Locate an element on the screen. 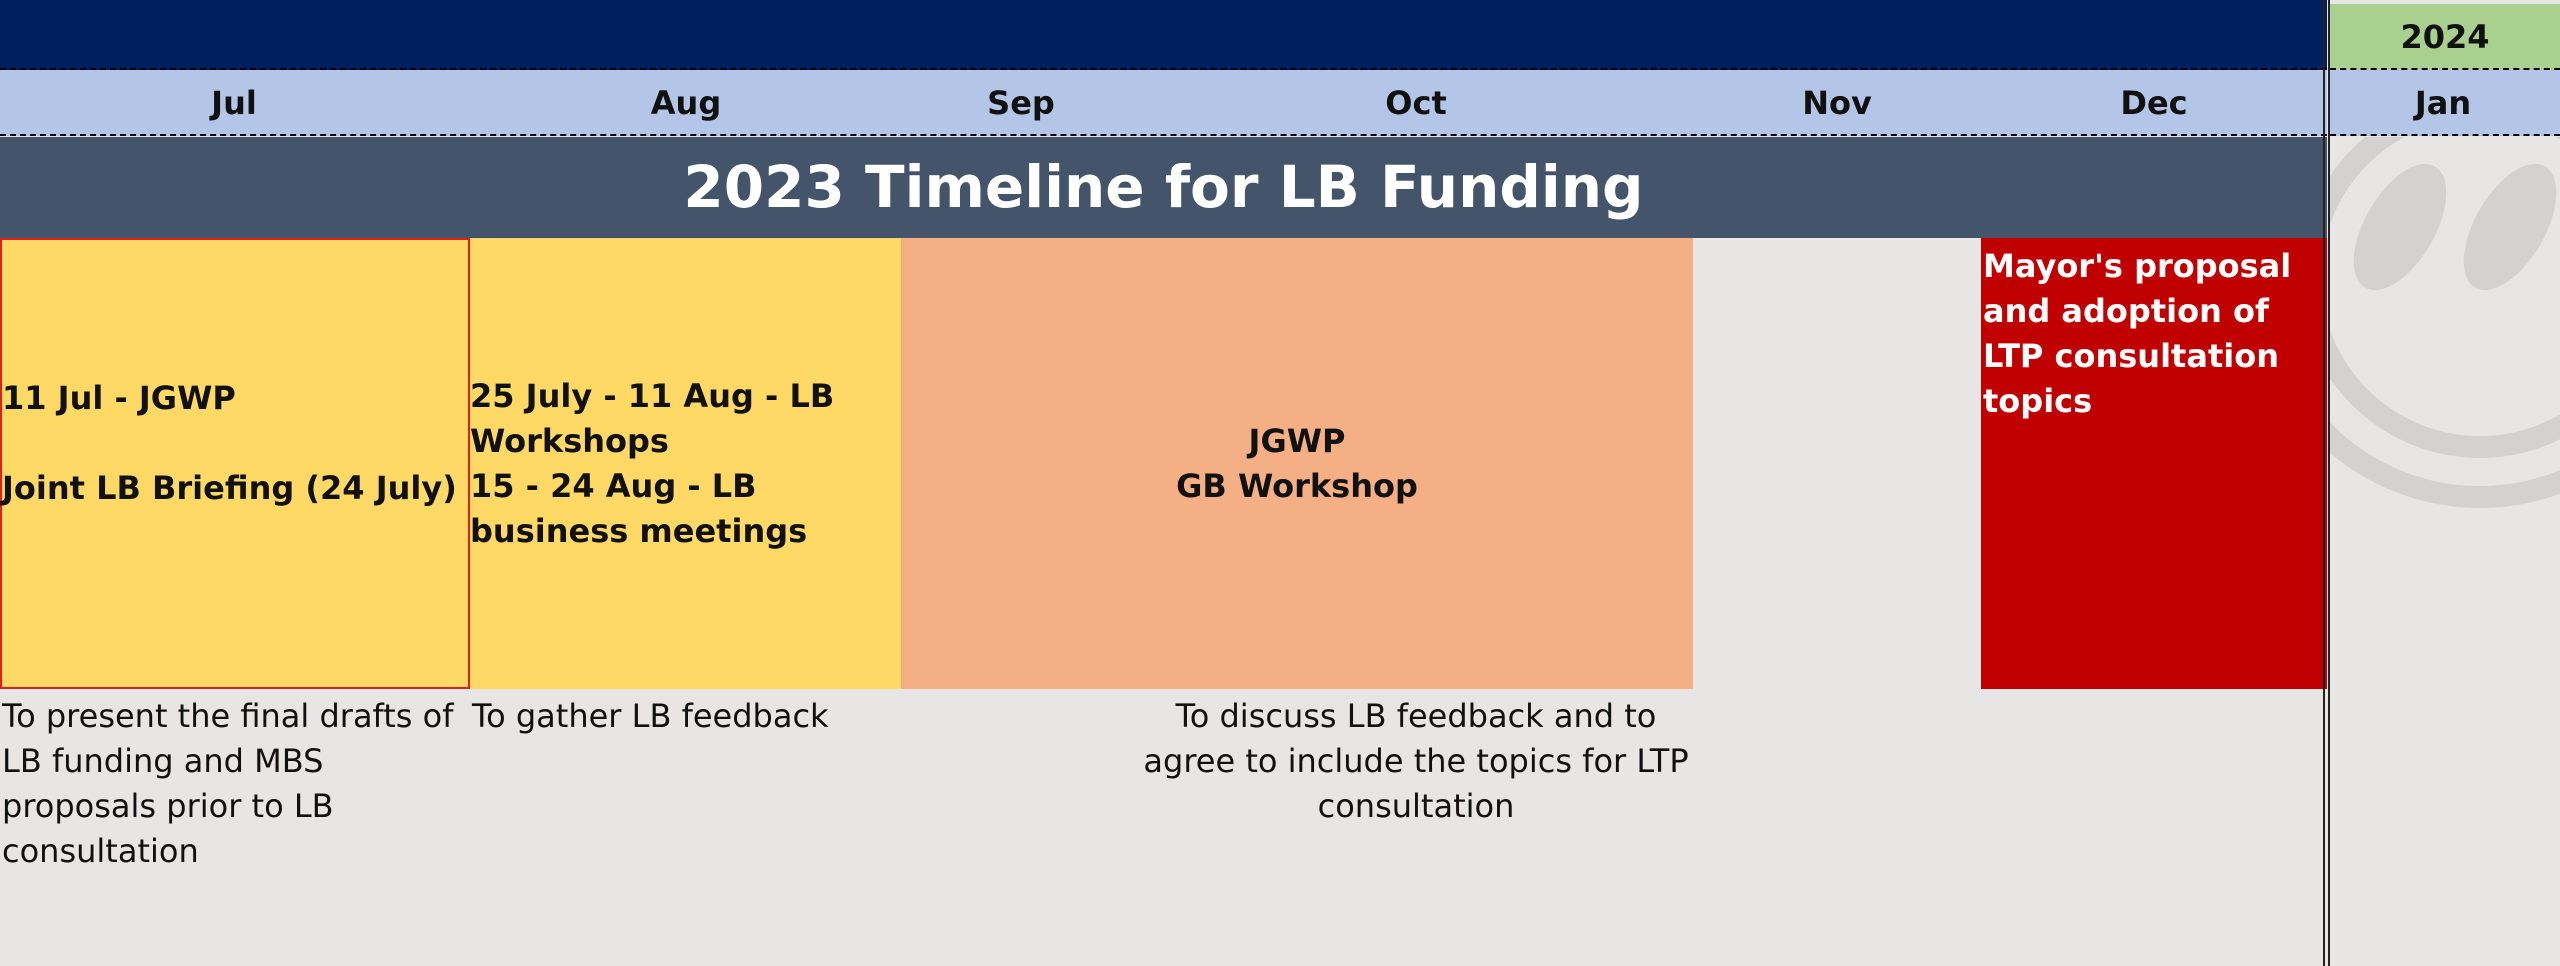 The image size is (2560, 966). note: To gather LB feedback is located at coordinates (650, 716).